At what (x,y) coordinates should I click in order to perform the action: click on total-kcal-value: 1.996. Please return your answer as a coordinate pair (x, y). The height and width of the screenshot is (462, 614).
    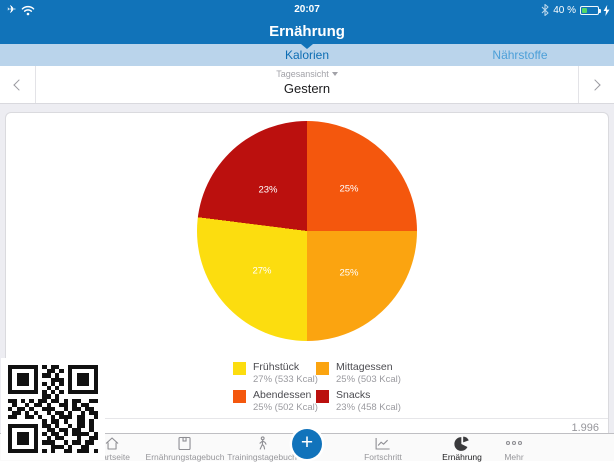
    Looking at the image, I should click on (585, 428).